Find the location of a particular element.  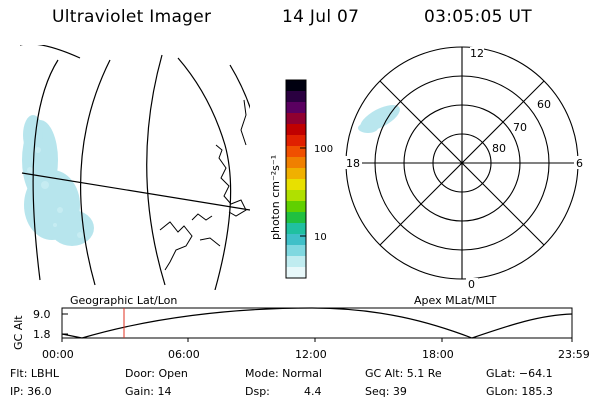

colorbar-tick-100: 100 is located at coordinates (323, 149).